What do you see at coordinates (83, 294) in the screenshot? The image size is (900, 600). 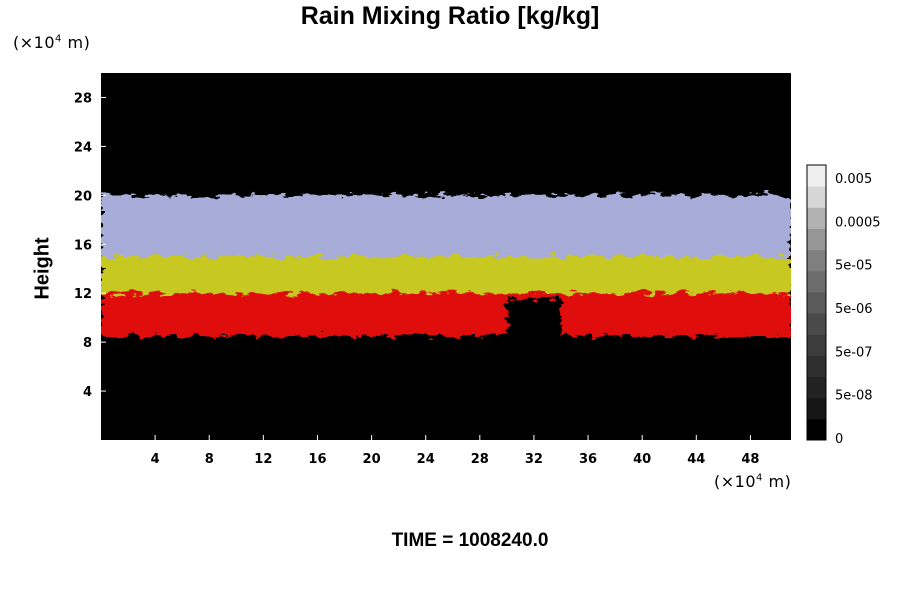 I see `y-tick-label: 12` at bounding box center [83, 294].